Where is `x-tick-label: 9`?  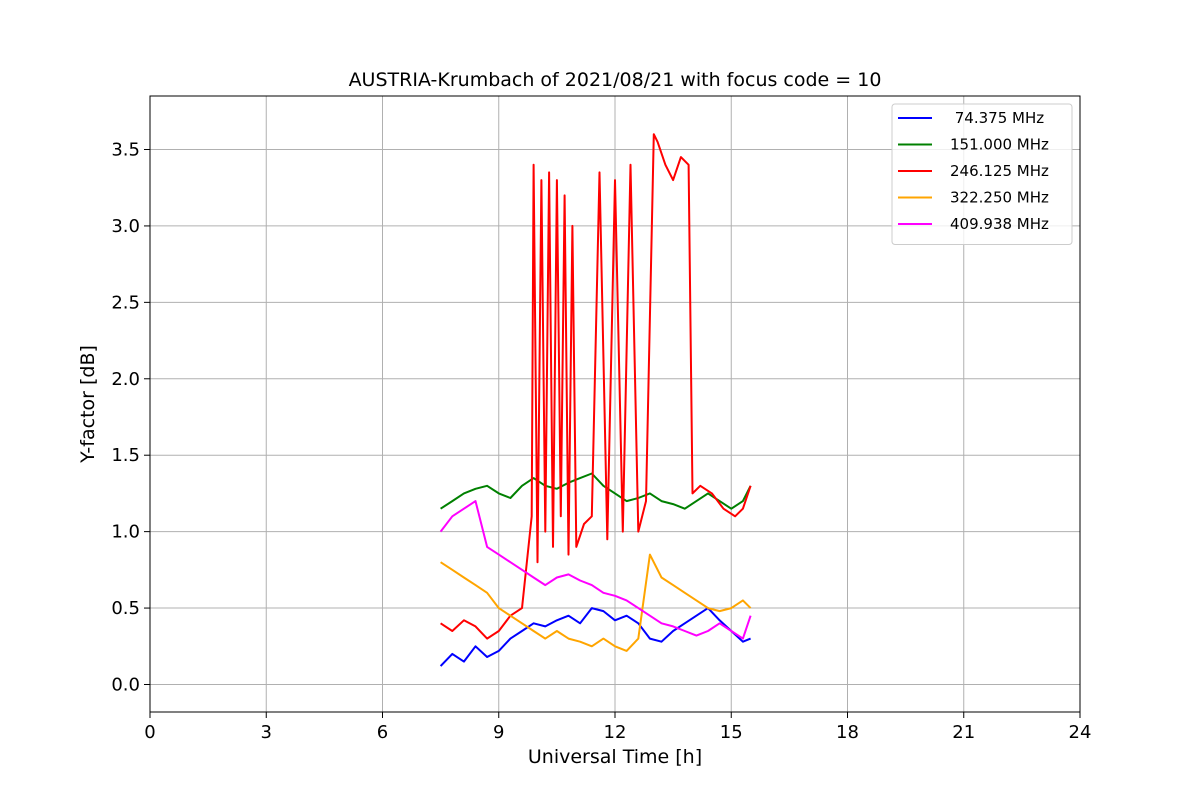 x-tick-label: 9 is located at coordinates (498, 732).